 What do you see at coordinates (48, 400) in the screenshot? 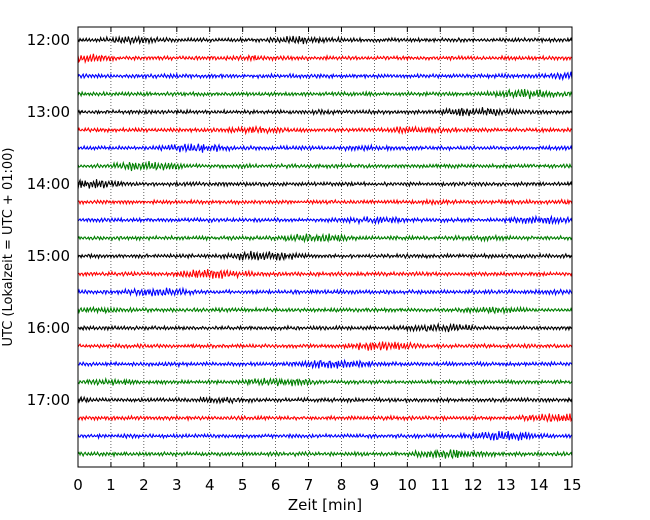
I see `y-tick-label-17:00: 17:00` at bounding box center [48, 400].